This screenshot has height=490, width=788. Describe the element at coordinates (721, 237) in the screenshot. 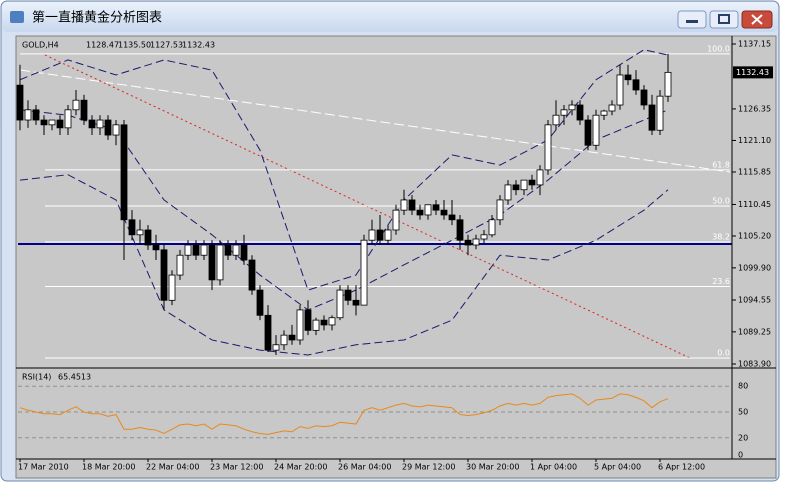

I see `fib-label: 38.2` at that location.